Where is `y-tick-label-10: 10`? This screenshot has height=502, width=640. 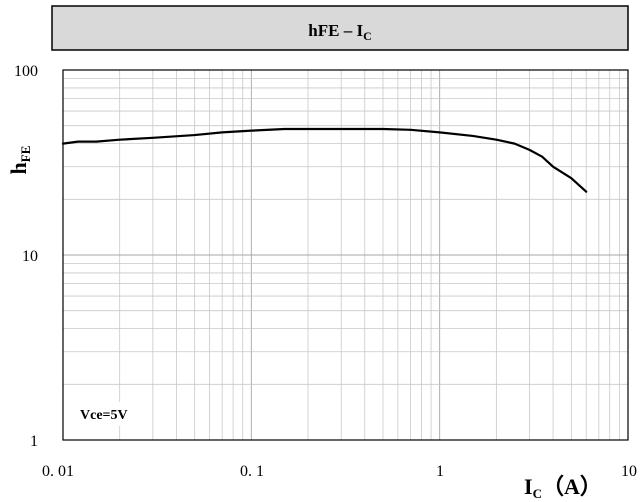
y-tick-label-10: 10 is located at coordinates (30, 256).